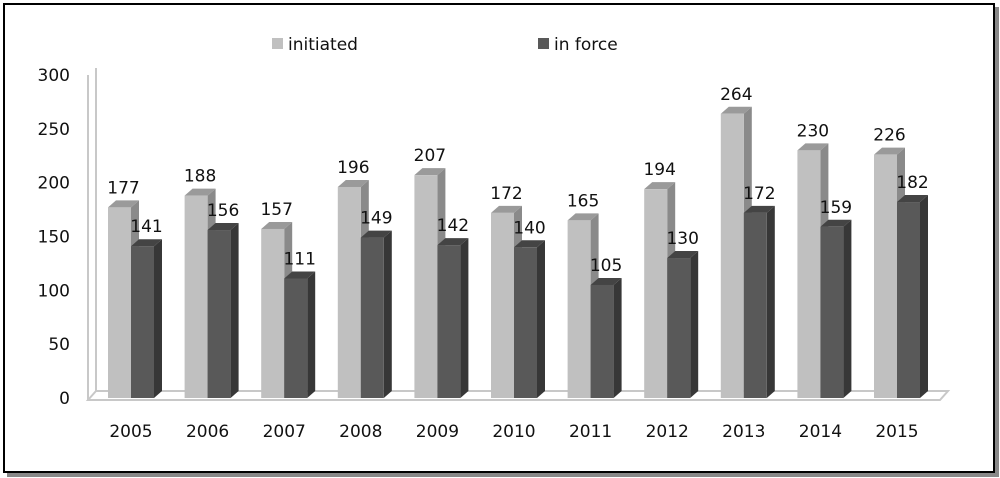 The height and width of the screenshot is (478, 1000). What do you see at coordinates (453, 226) in the screenshot?
I see `data-label: 142` at bounding box center [453, 226].